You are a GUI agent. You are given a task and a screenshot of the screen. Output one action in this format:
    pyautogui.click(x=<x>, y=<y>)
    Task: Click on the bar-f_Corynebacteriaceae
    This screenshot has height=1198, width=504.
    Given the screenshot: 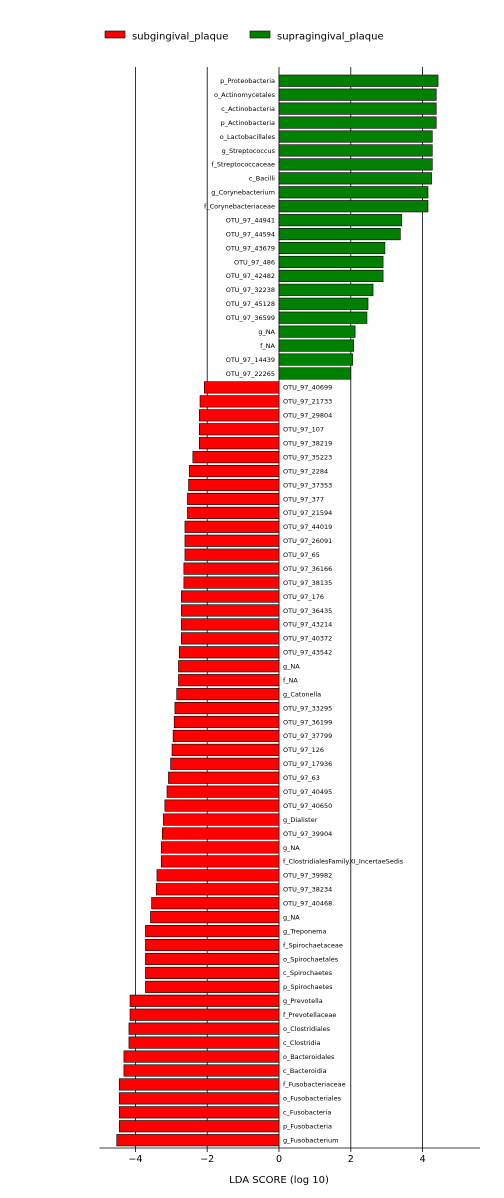 What is the action you would take?
    pyautogui.click(x=353, y=206)
    